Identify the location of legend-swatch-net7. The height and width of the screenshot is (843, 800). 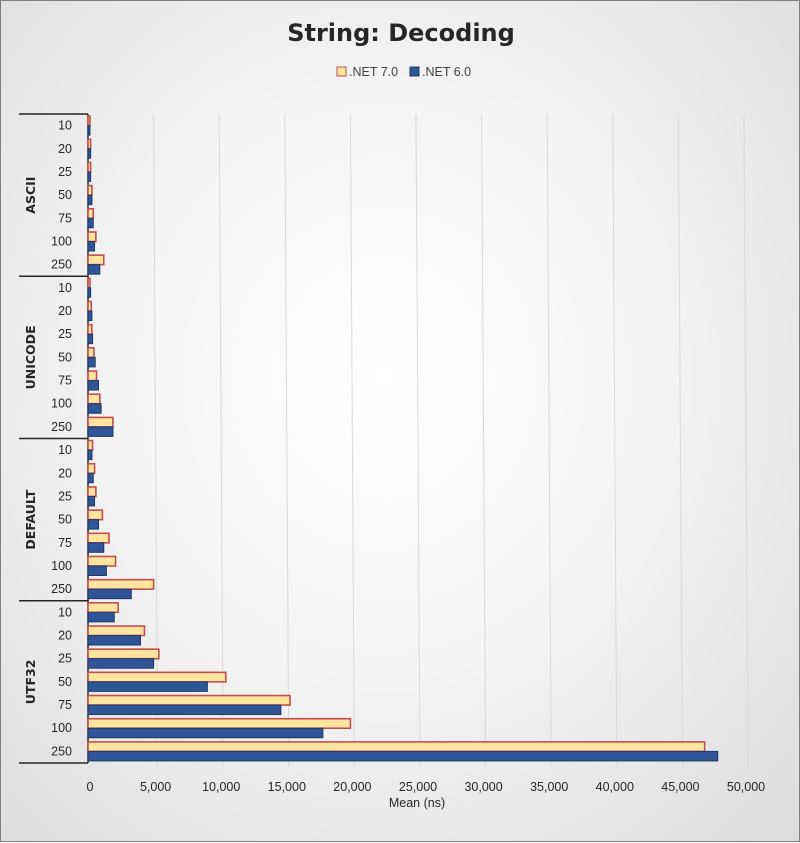
(341, 71).